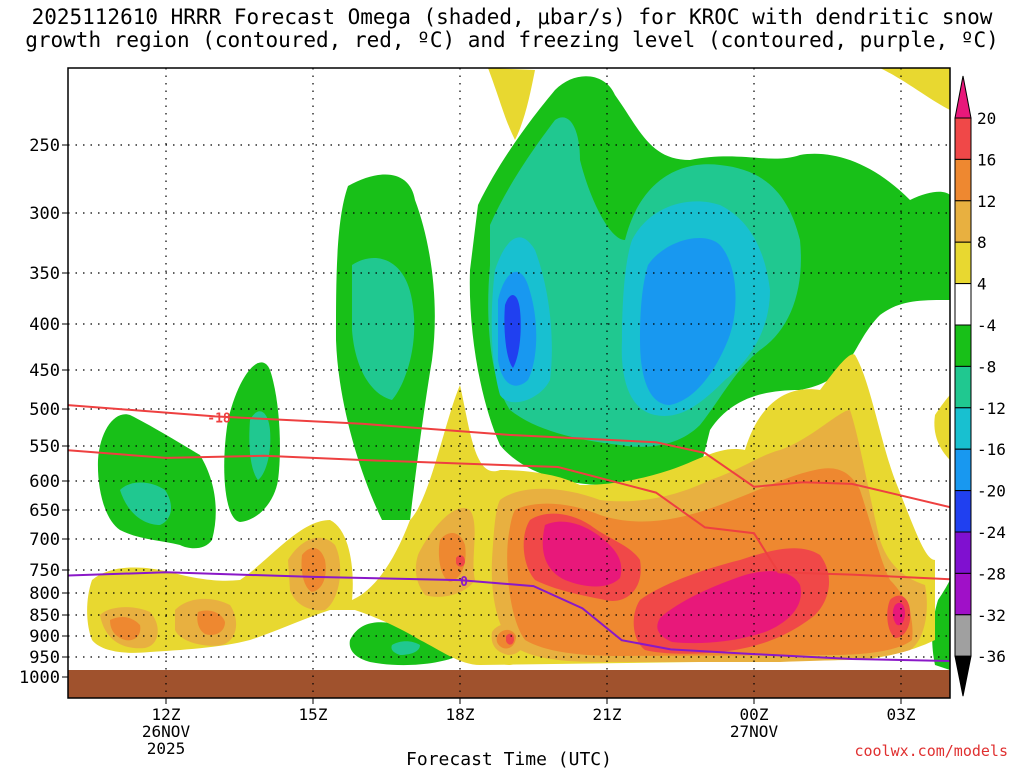 This screenshot has width=1024, height=768. What do you see at coordinates (44, 214) in the screenshot?
I see `ytick-label-300: 300` at bounding box center [44, 214].